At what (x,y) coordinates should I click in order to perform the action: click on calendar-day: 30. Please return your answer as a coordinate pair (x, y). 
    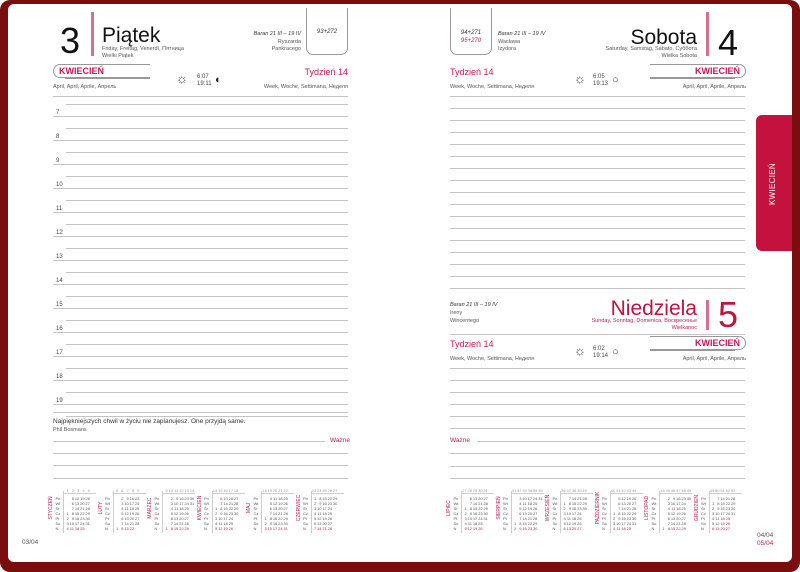
    Looking at the image, I should click on (584, 508).